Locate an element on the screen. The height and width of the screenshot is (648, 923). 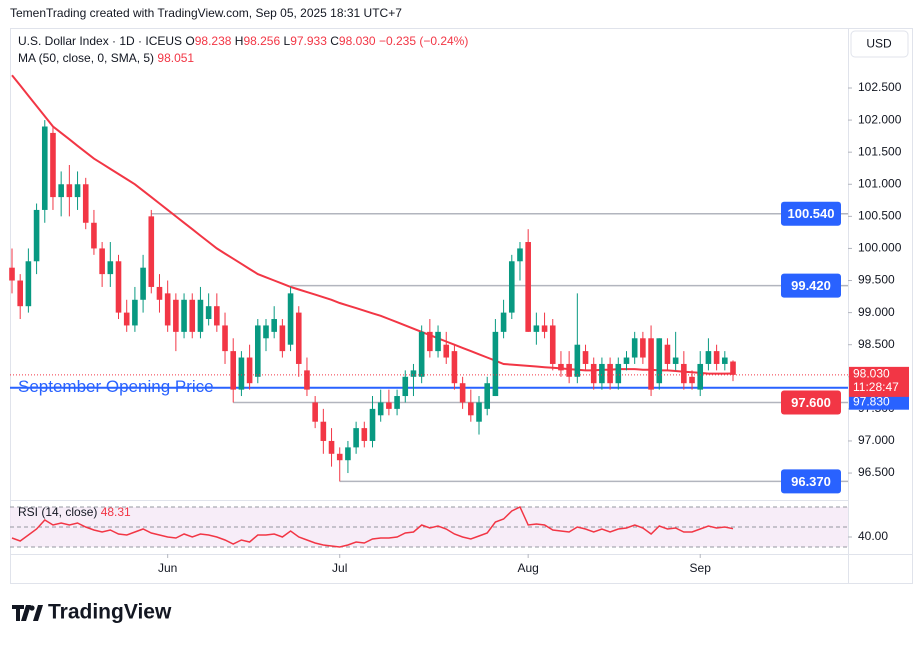
opening-axis-badge is located at coordinates (879, 401).